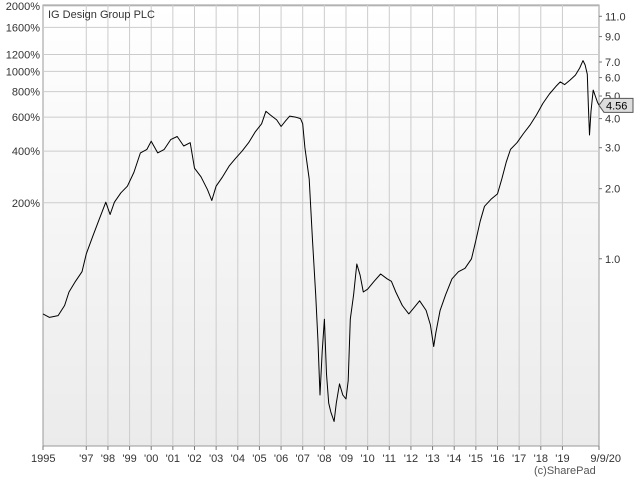  Describe the element at coordinates (26, 204) in the screenshot. I see `left-tick-label: 200%` at that location.